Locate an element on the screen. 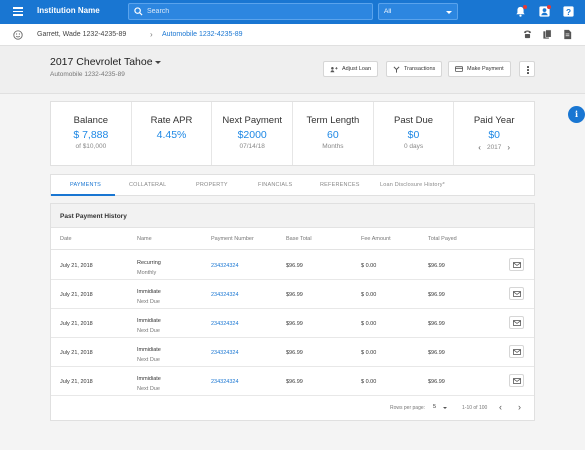 The height and width of the screenshot is (450, 585). active-tab-indicator is located at coordinates (83, 195).